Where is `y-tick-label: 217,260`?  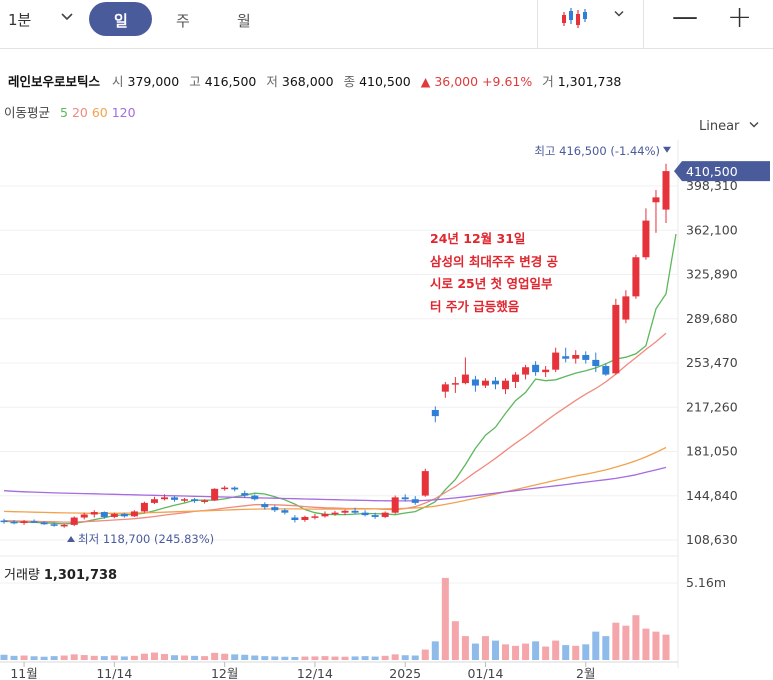 y-tick-label: 217,260 is located at coordinates (712, 406).